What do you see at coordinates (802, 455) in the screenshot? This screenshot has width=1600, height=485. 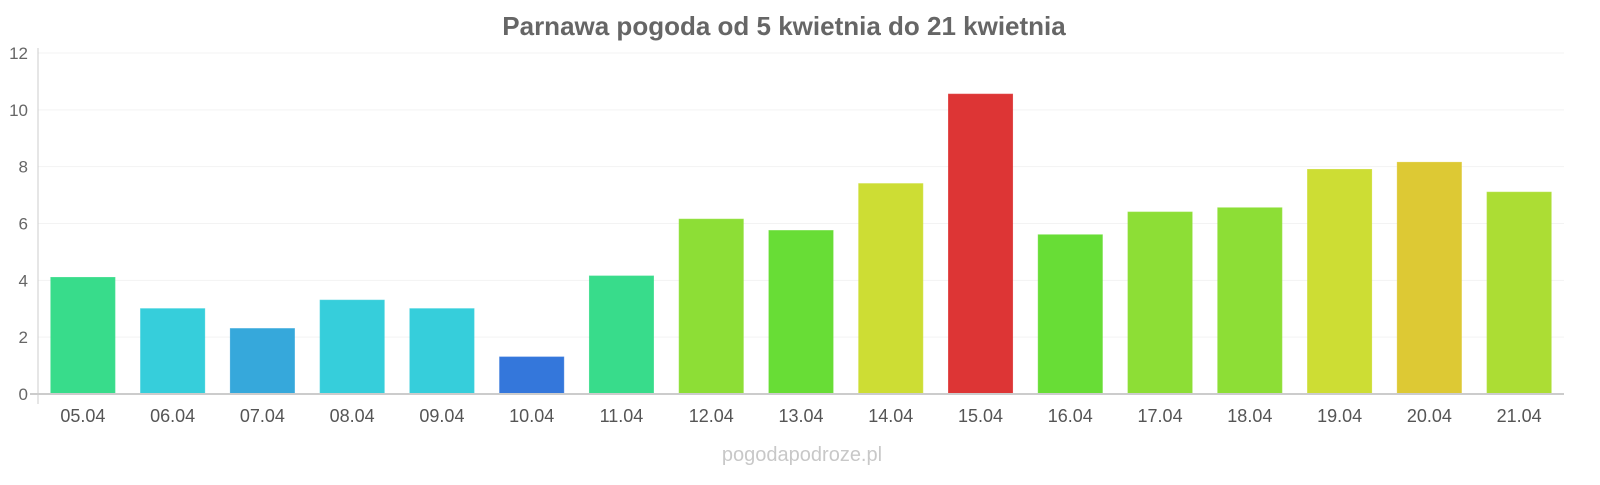 I see `watermark: pogodapodroze.pl` at bounding box center [802, 455].